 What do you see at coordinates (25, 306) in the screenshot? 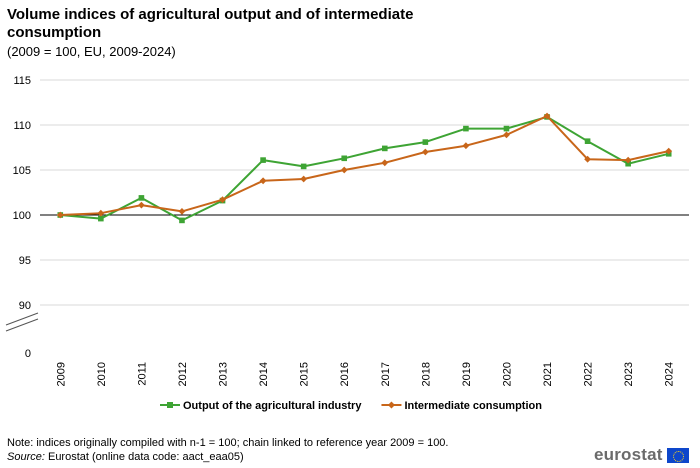
I see `y-tick-label: 90` at bounding box center [25, 306].